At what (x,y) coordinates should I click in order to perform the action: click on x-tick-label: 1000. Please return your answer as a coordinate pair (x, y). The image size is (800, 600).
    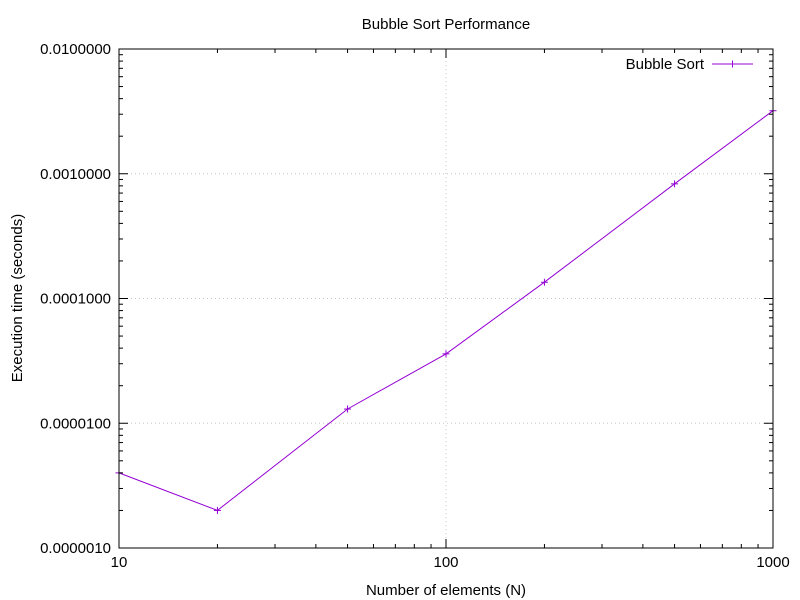
    Looking at the image, I should click on (772, 562).